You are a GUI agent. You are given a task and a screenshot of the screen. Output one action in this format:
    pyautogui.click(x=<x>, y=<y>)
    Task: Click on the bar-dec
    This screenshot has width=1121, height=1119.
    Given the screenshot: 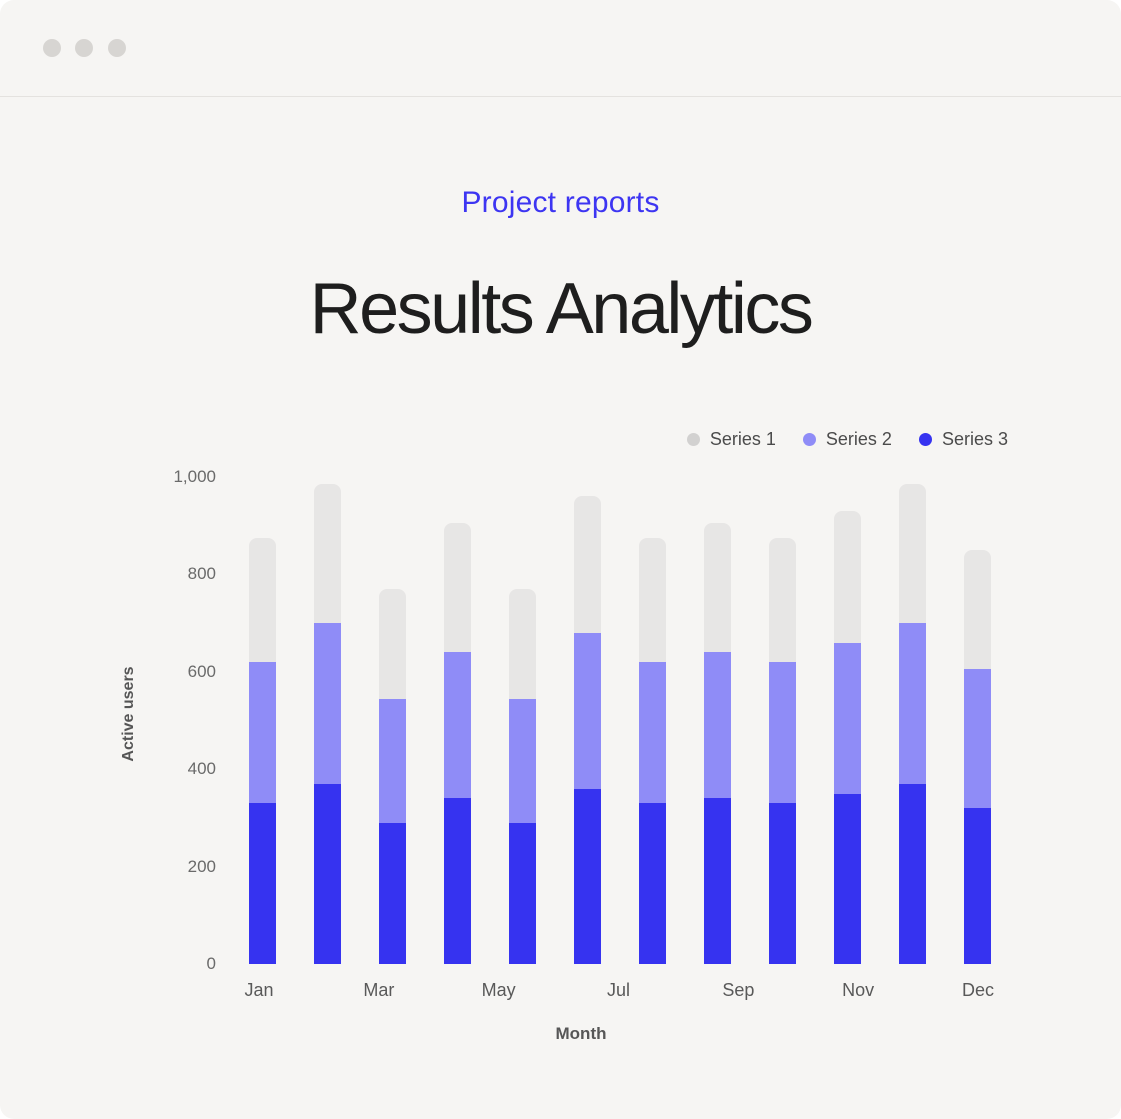 What is the action you would take?
    pyautogui.click(x=977, y=757)
    